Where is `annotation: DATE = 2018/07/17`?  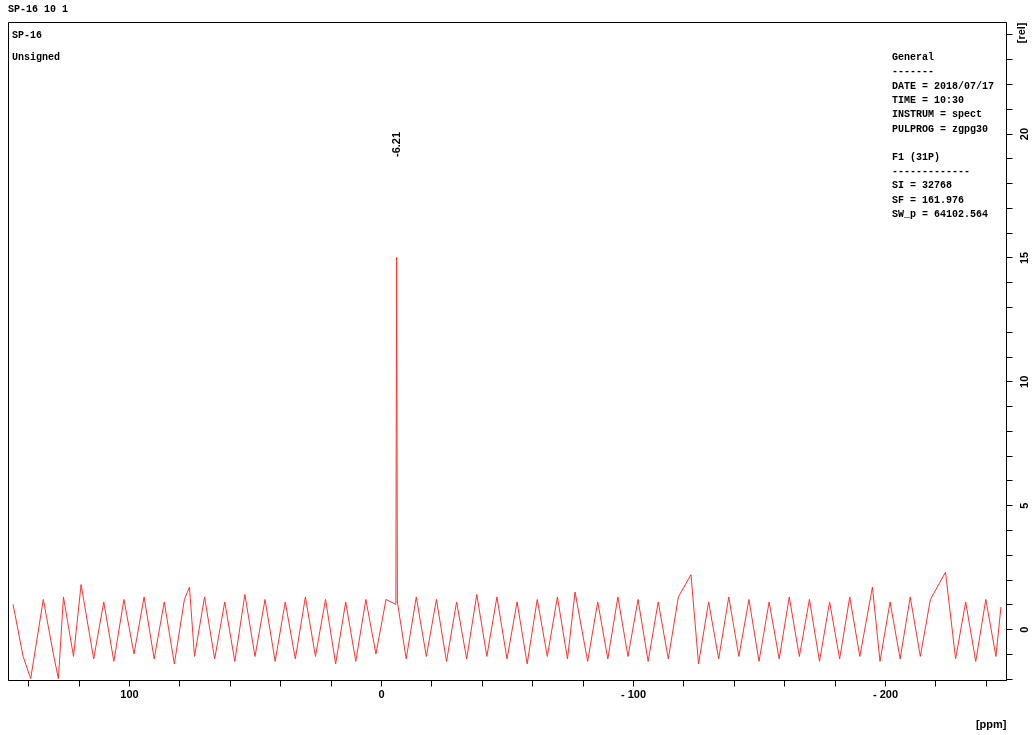
annotation: DATE = 2018/07/17 is located at coordinates (943, 86).